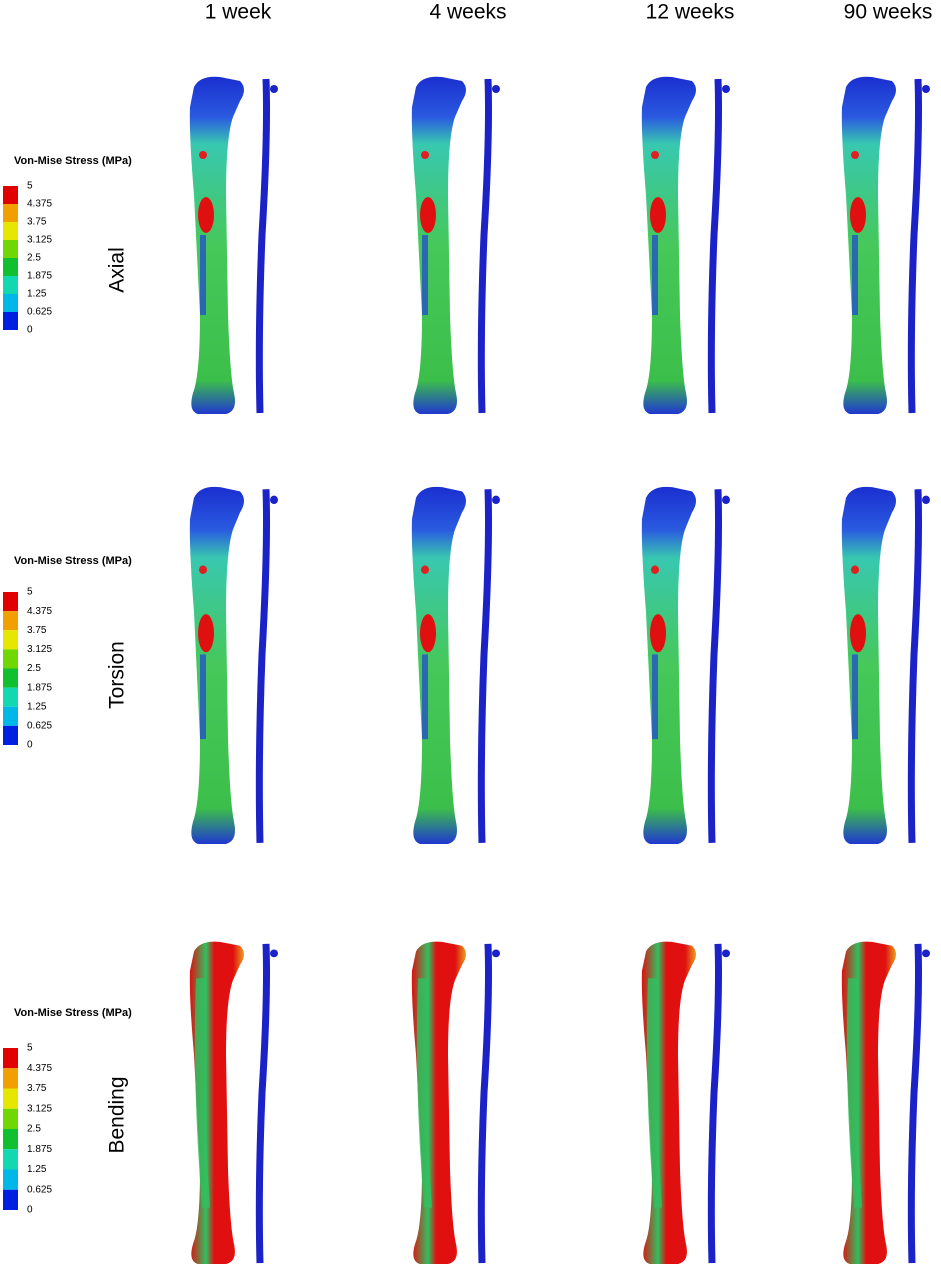 The width and height of the screenshot is (941, 1275). What do you see at coordinates (117, 270) in the screenshot?
I see `row-label: Axial` at bounding box center [117, 270].